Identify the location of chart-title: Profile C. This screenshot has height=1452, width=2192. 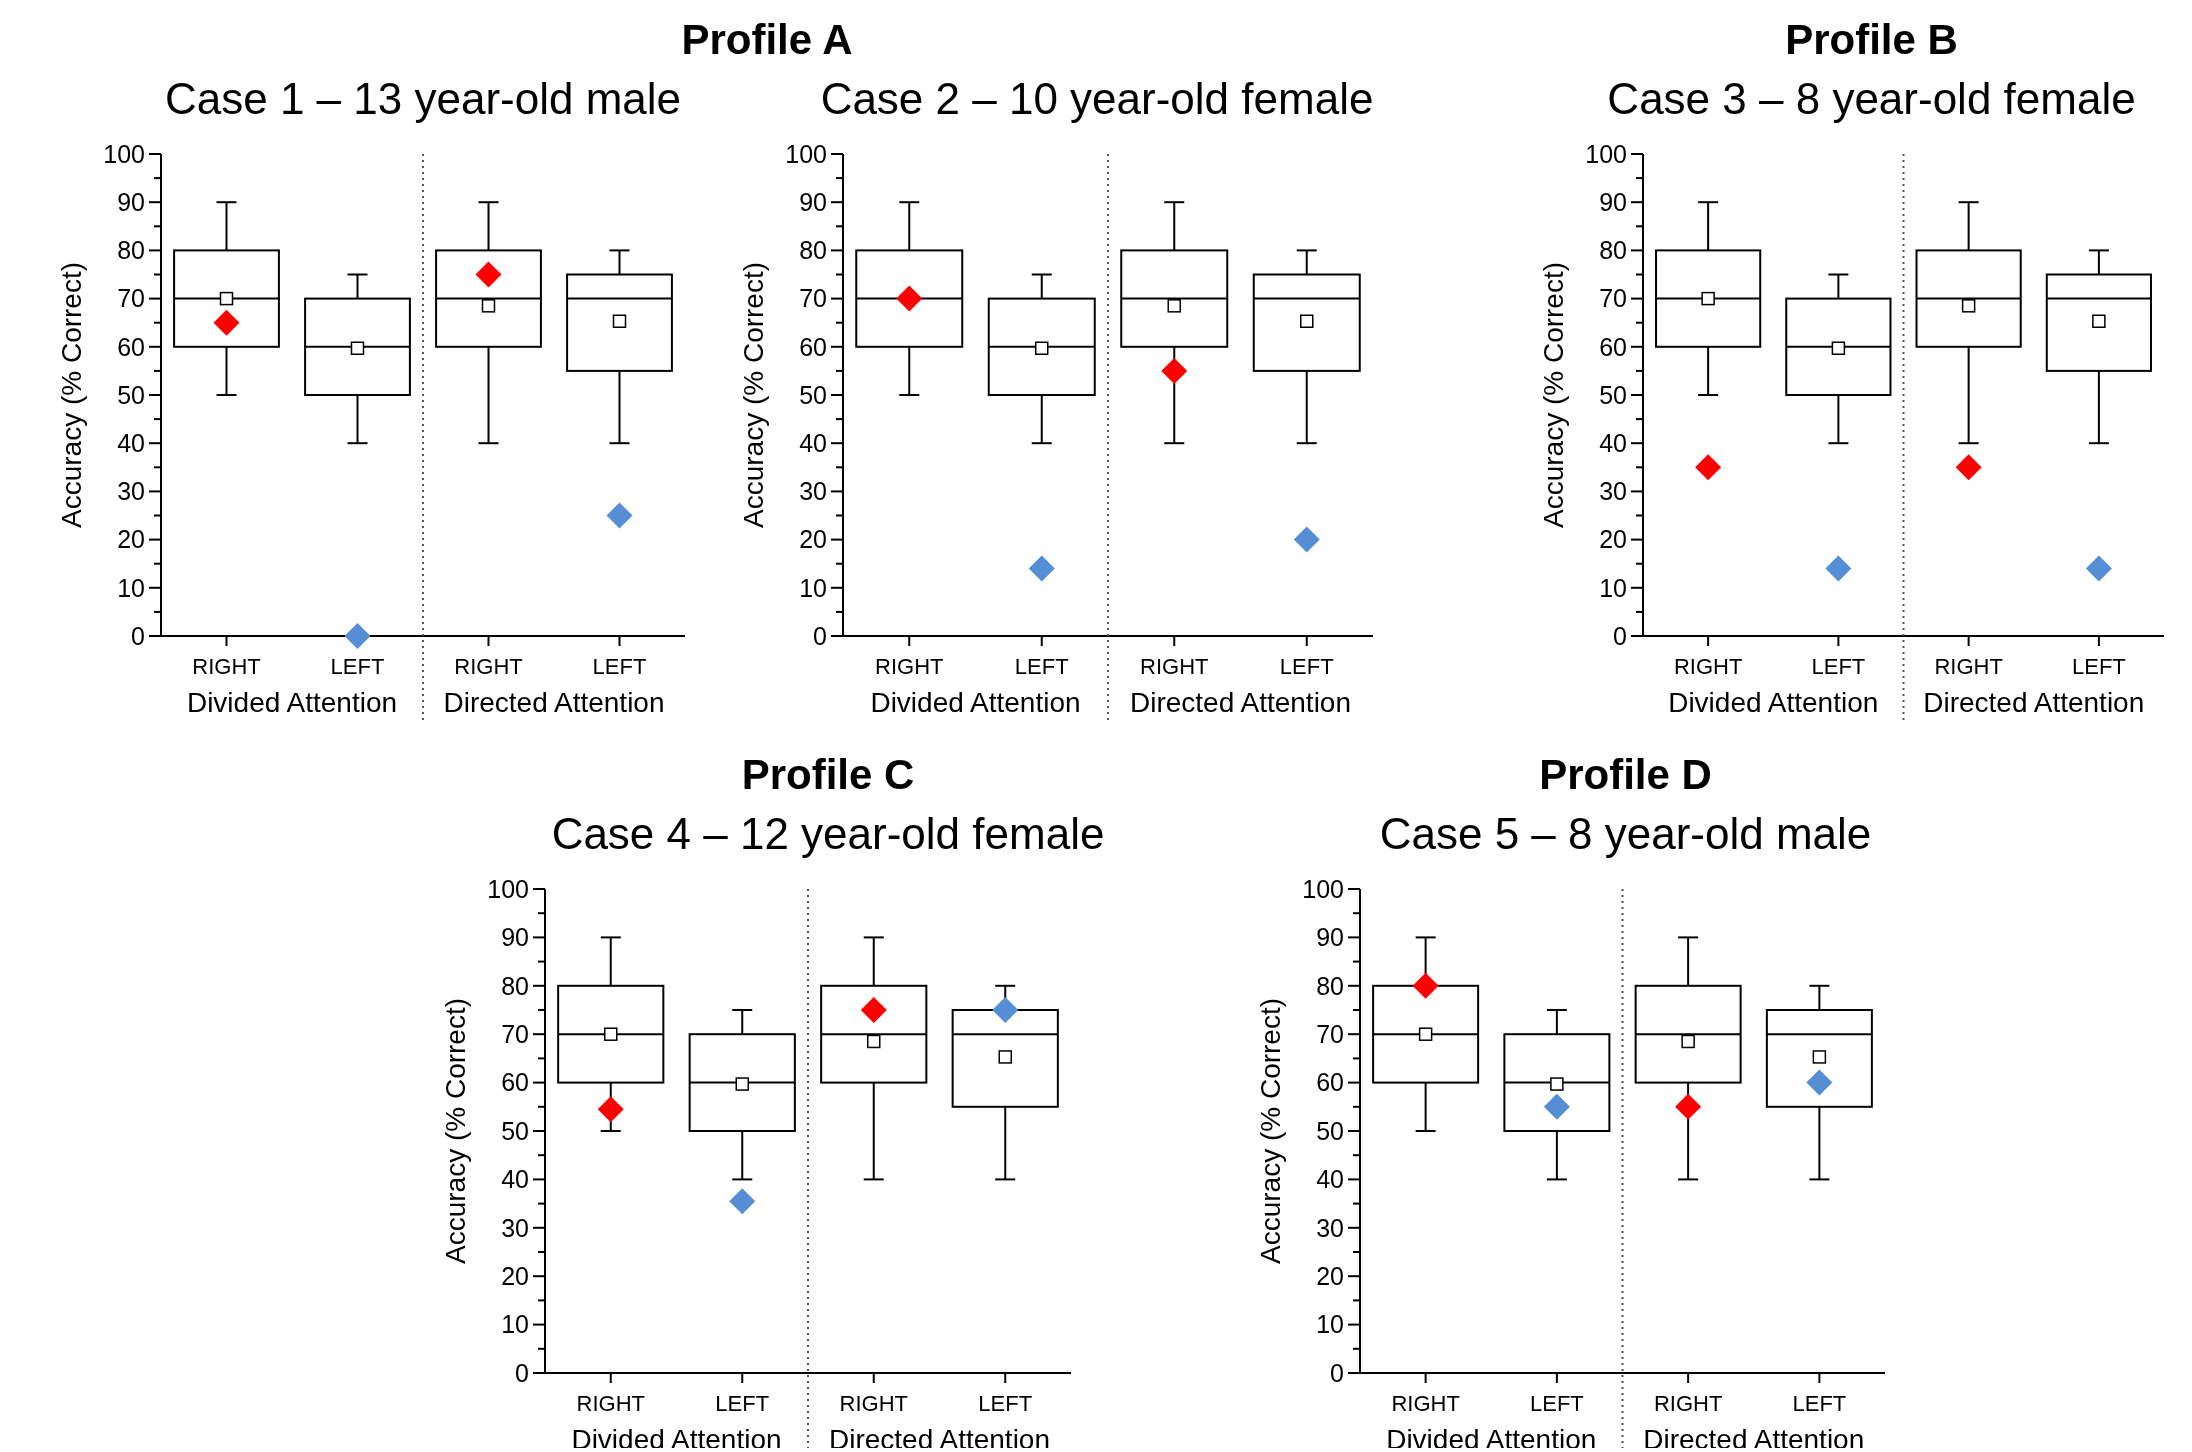
(828, 774).